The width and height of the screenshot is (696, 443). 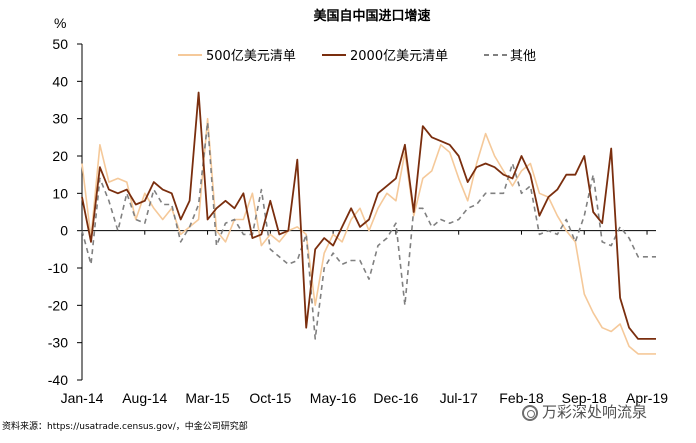 I want to click on y-tick-label: 10, so click(x=60, y=193).